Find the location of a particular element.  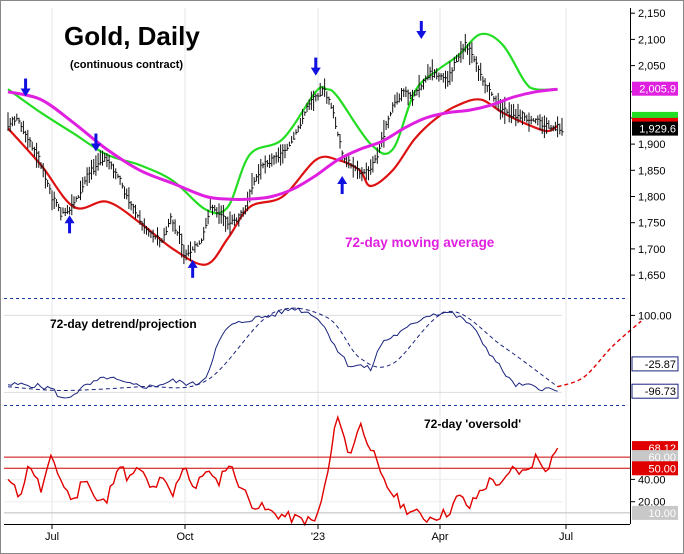

moving-average-annotation: 72-day moving average is located at coordinates (420, 242).